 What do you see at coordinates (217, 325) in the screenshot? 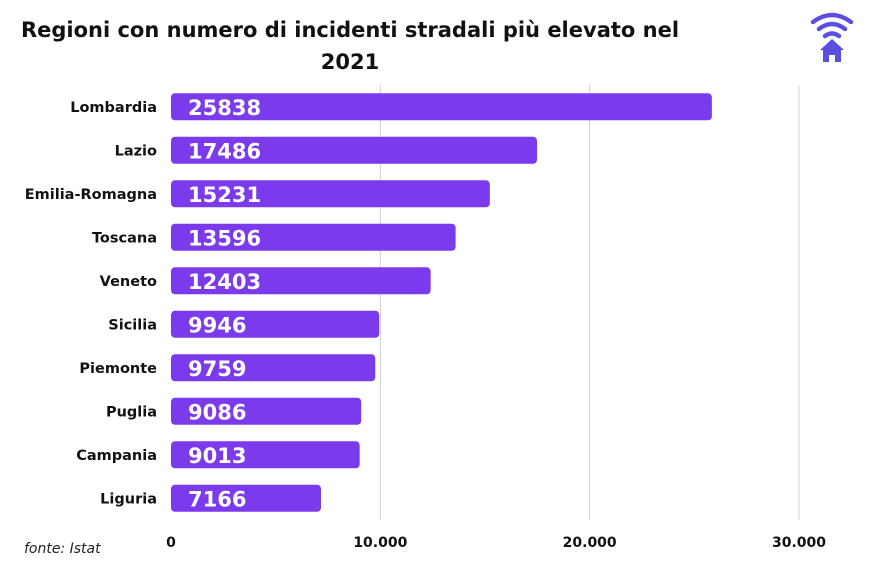
I see `data-label: 9946` at bounding box center [217, 325].